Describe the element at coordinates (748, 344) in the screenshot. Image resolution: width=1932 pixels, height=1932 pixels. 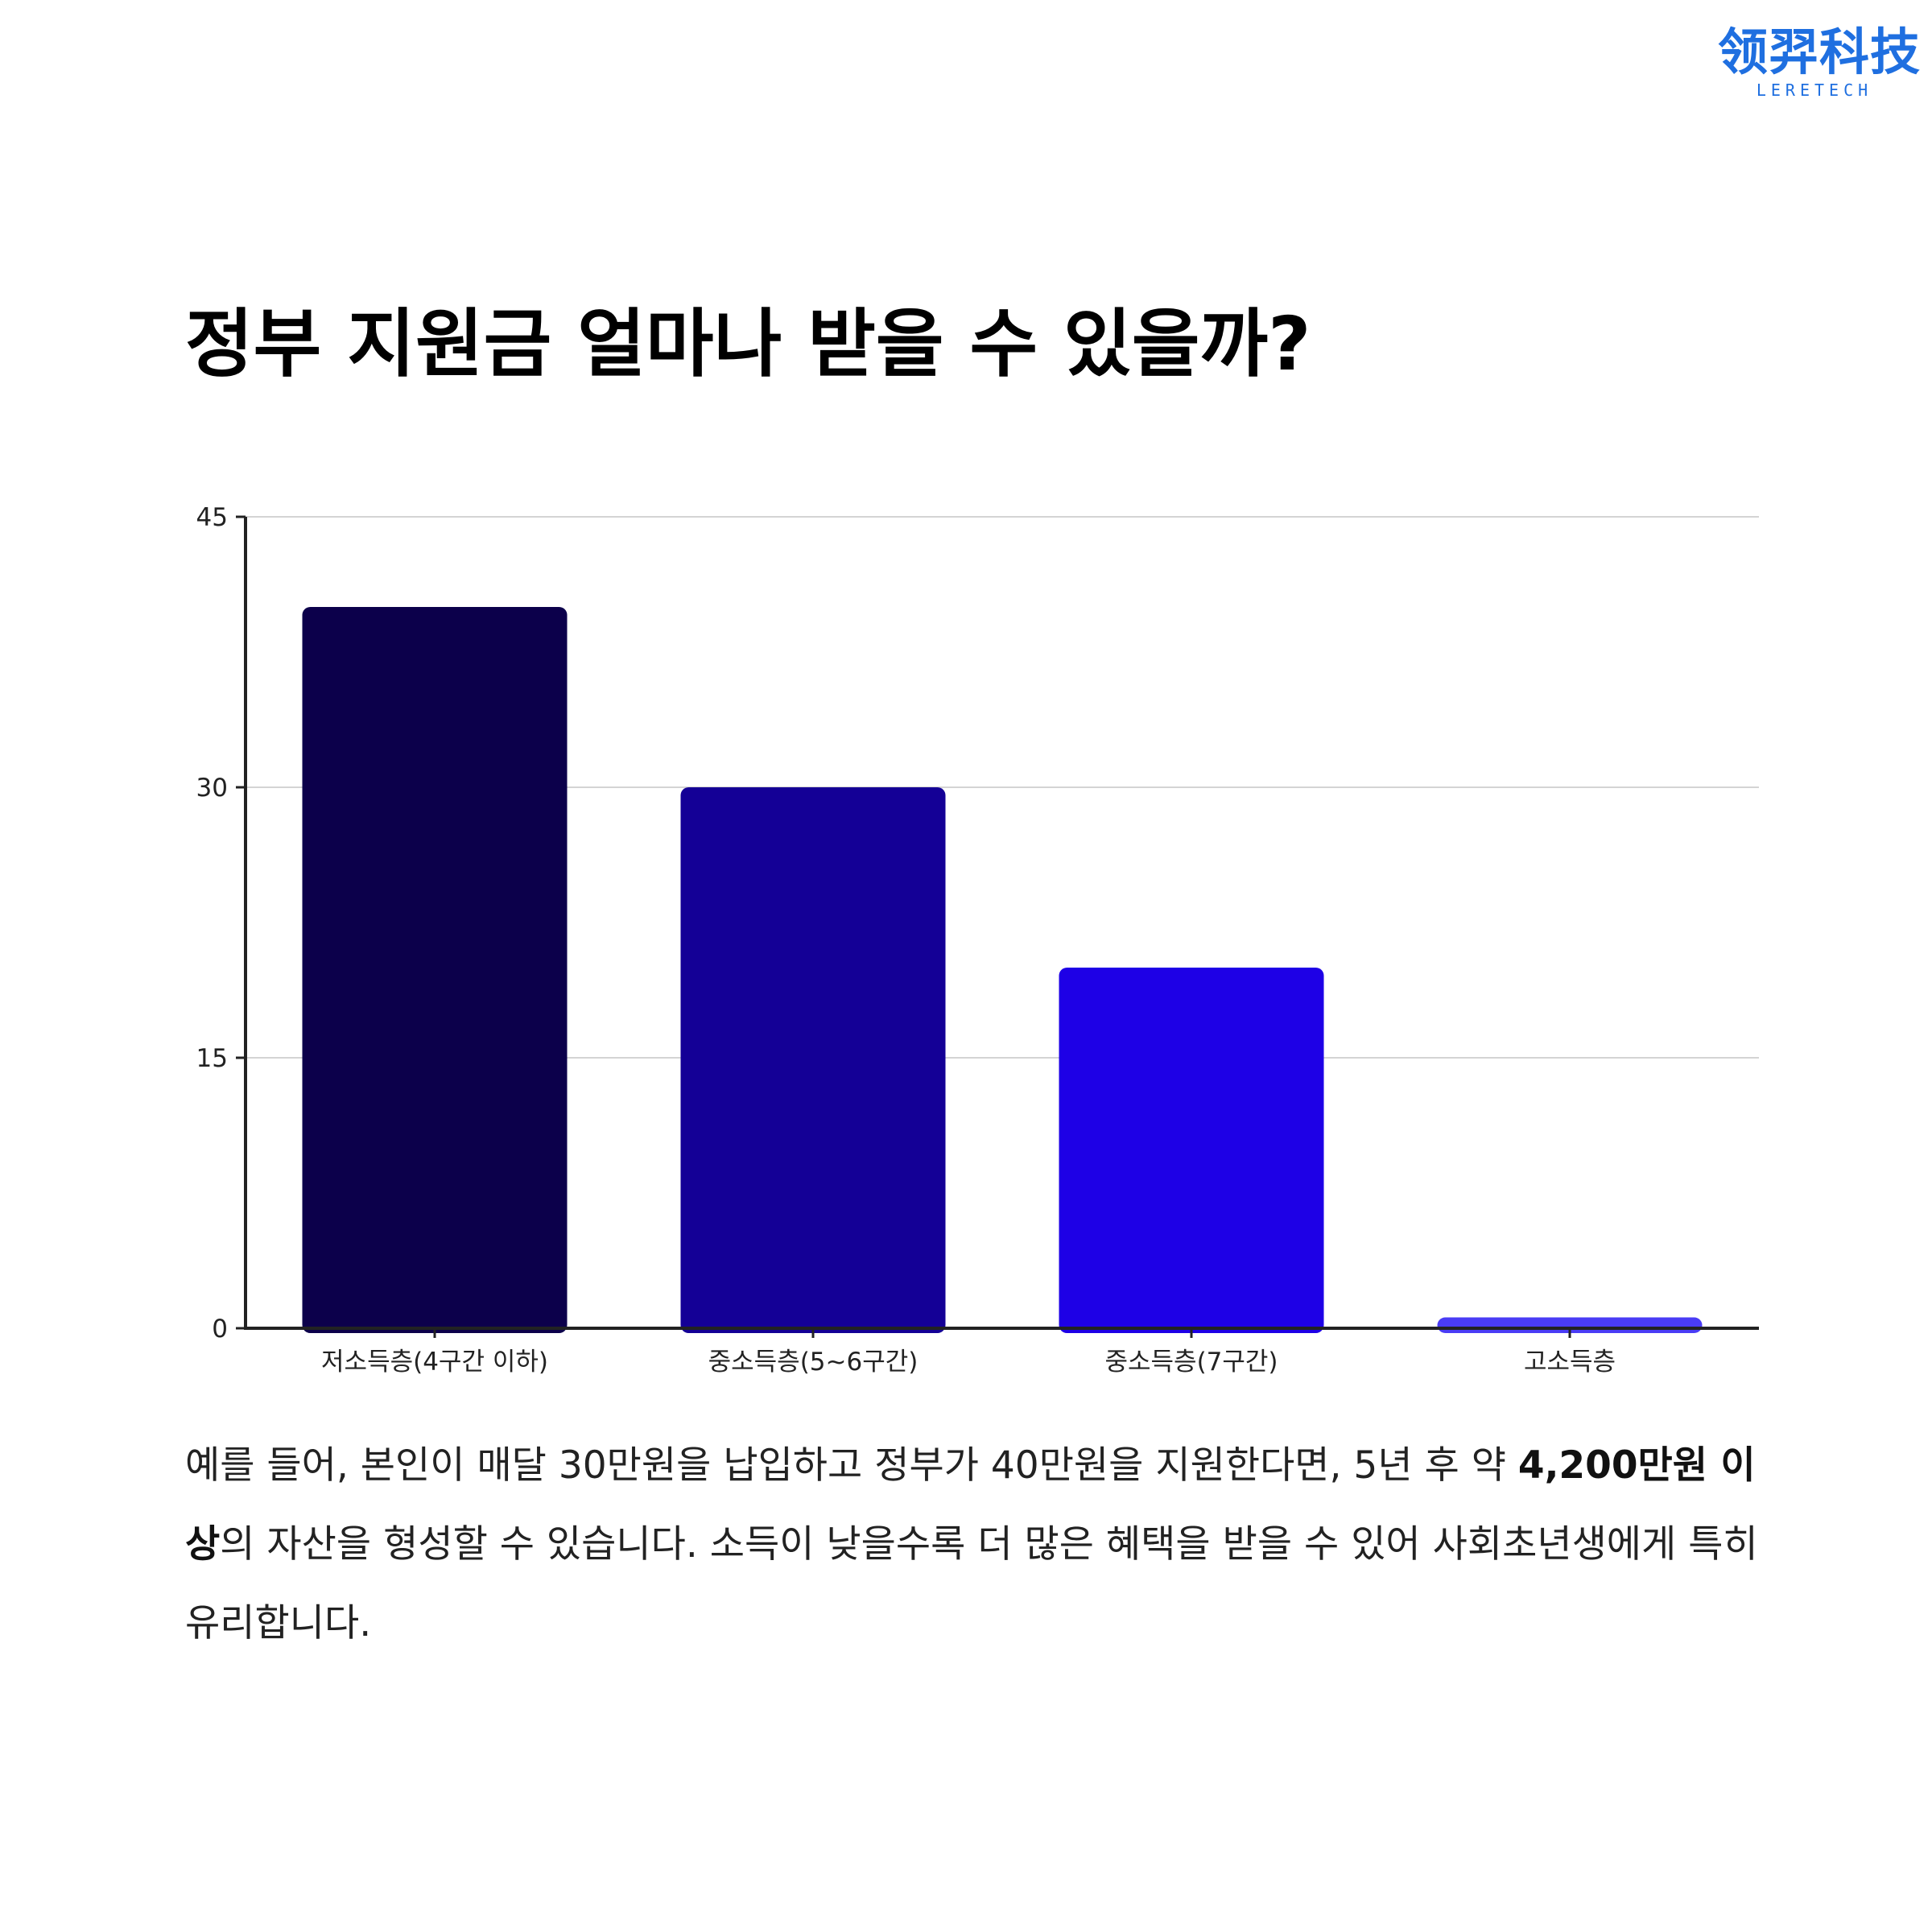
I see `page-title: 정부 지원금 얼마나 받을 수 있을까?` at that location.